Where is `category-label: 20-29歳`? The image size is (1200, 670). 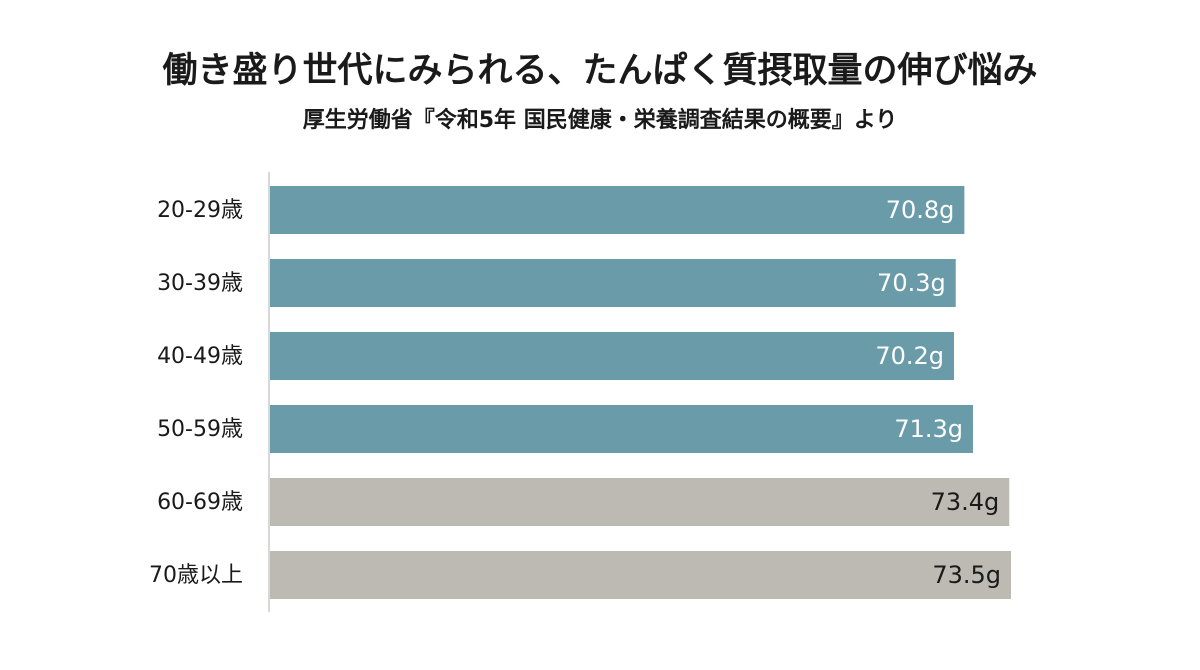 category-label: 20-29歳 is located at coordinates (200, 210).